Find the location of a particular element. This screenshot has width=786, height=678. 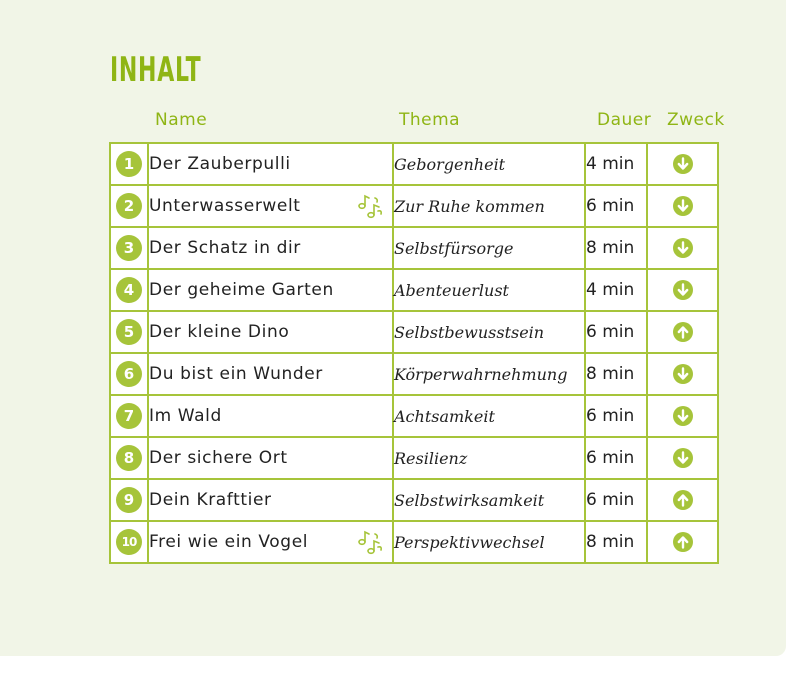

story-theme: Selbstwirksamkeit is located at coordinates (489, 500).